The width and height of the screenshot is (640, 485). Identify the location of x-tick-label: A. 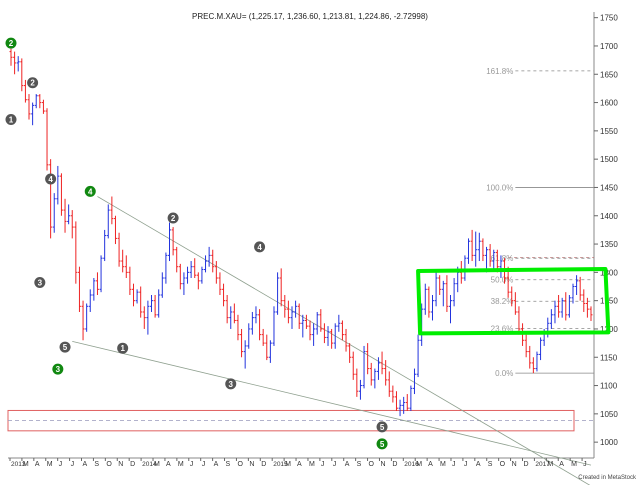
(85, 464).